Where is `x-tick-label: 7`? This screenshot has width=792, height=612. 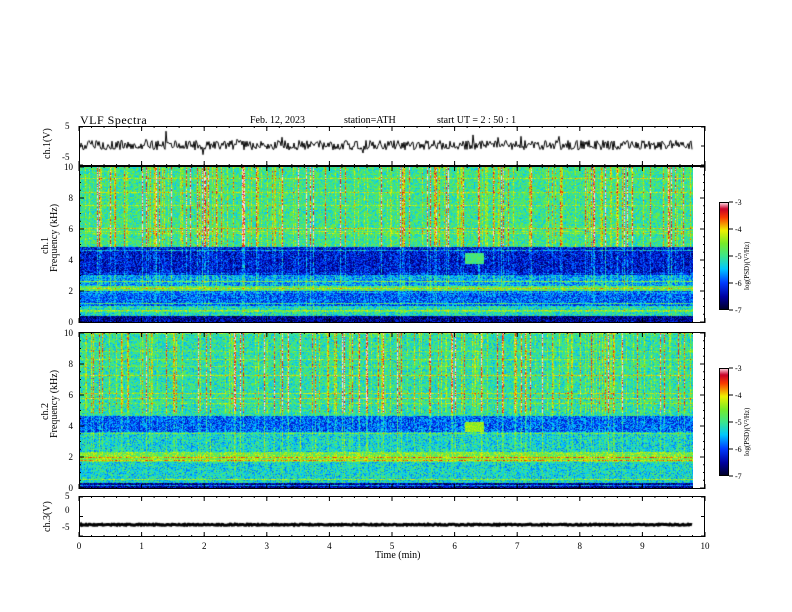 x-tick-label: 7 is located at coordinates (517, 546).